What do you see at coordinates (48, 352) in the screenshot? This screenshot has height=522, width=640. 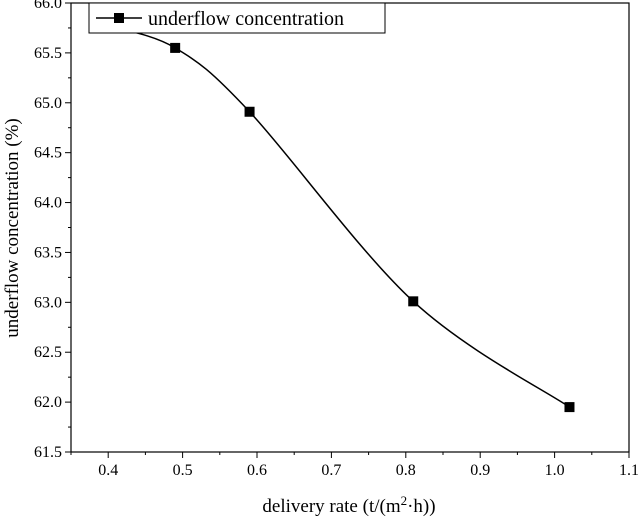 I see `y-tick-label: 62.5` at bounding box center [48, 352].